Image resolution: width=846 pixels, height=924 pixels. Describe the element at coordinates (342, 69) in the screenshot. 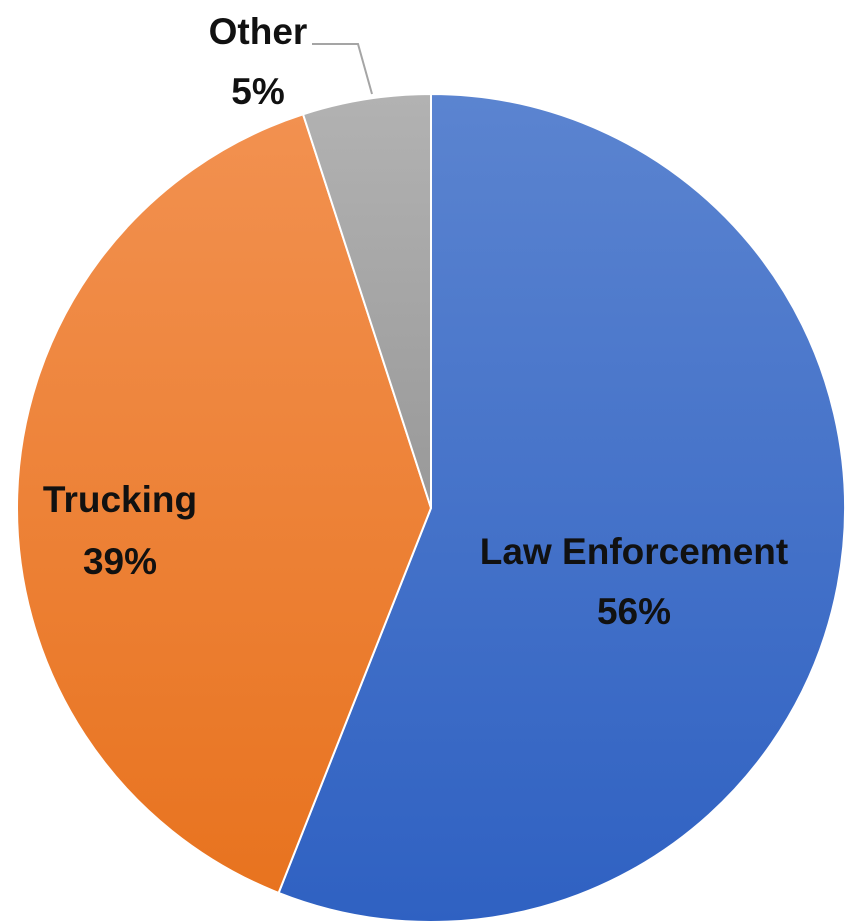

I see `other-leader-line` at that location.